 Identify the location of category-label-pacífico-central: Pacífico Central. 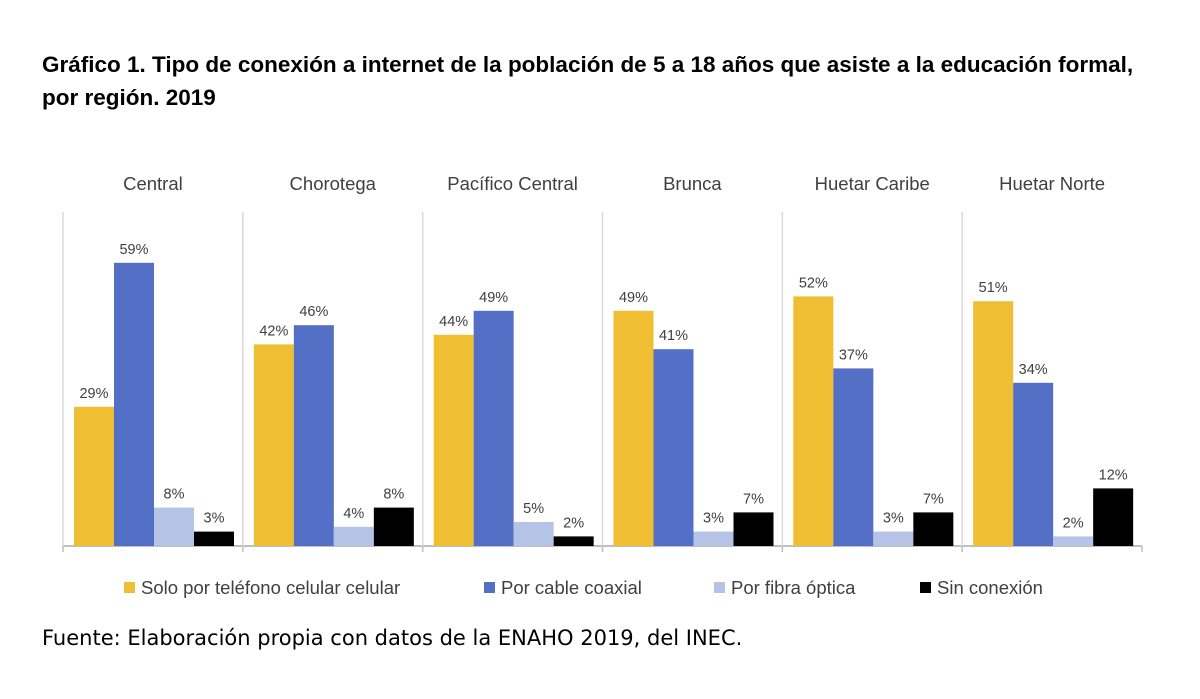
(512, 183).